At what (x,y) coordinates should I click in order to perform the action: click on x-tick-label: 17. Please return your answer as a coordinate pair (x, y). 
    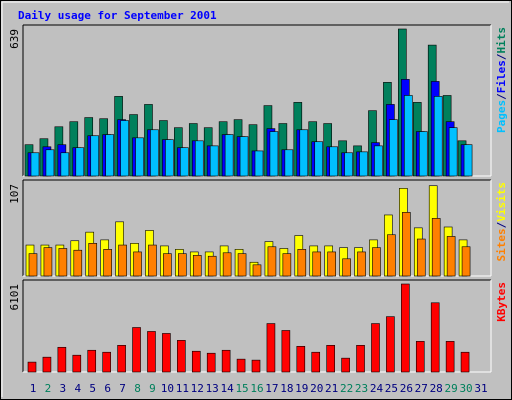
    Looking at the image, I should click on (271, 388).